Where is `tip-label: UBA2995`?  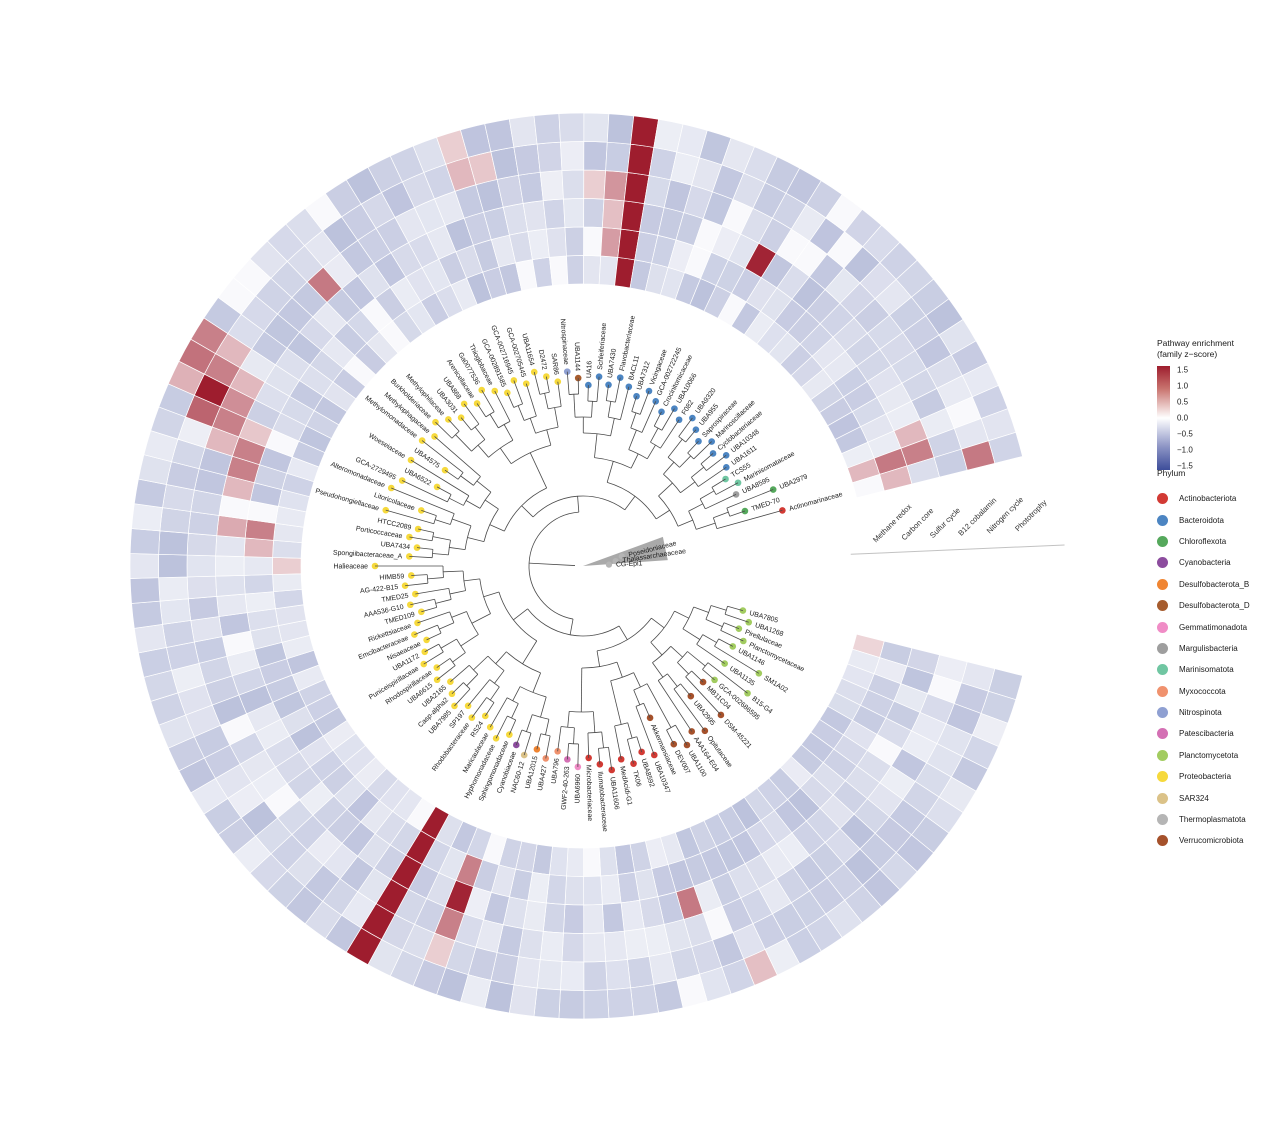
tip-label: UBA2995 is located at coordinates (704, 713).